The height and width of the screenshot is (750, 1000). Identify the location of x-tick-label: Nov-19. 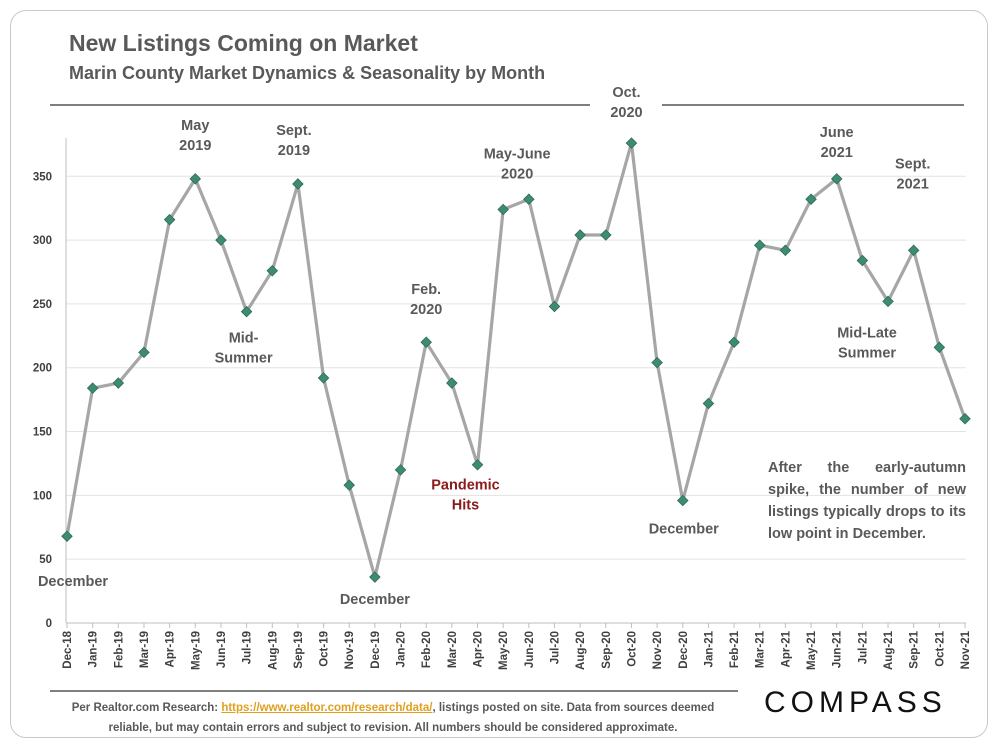
(350, 650).